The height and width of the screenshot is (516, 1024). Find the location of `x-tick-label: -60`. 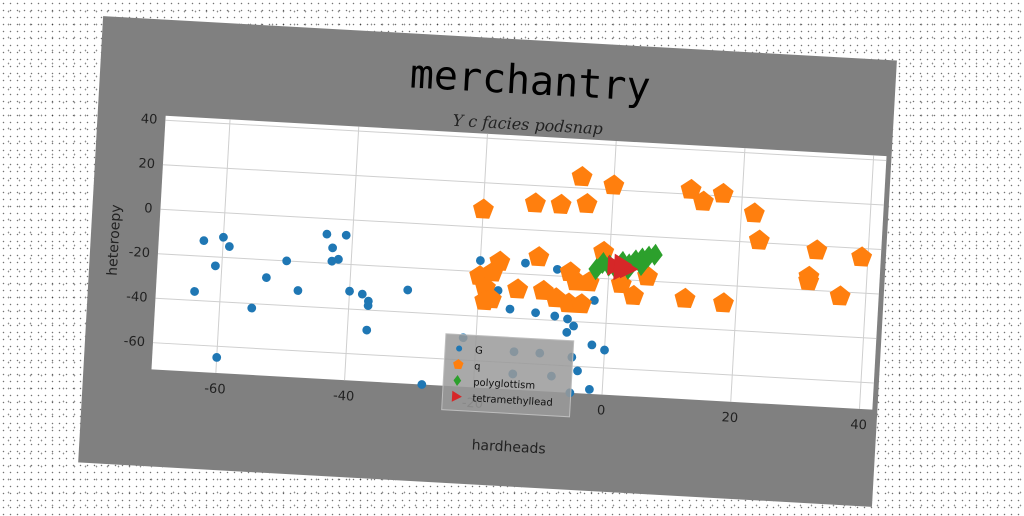

x-tick-label: -60 is located at coordinates (215, 389).